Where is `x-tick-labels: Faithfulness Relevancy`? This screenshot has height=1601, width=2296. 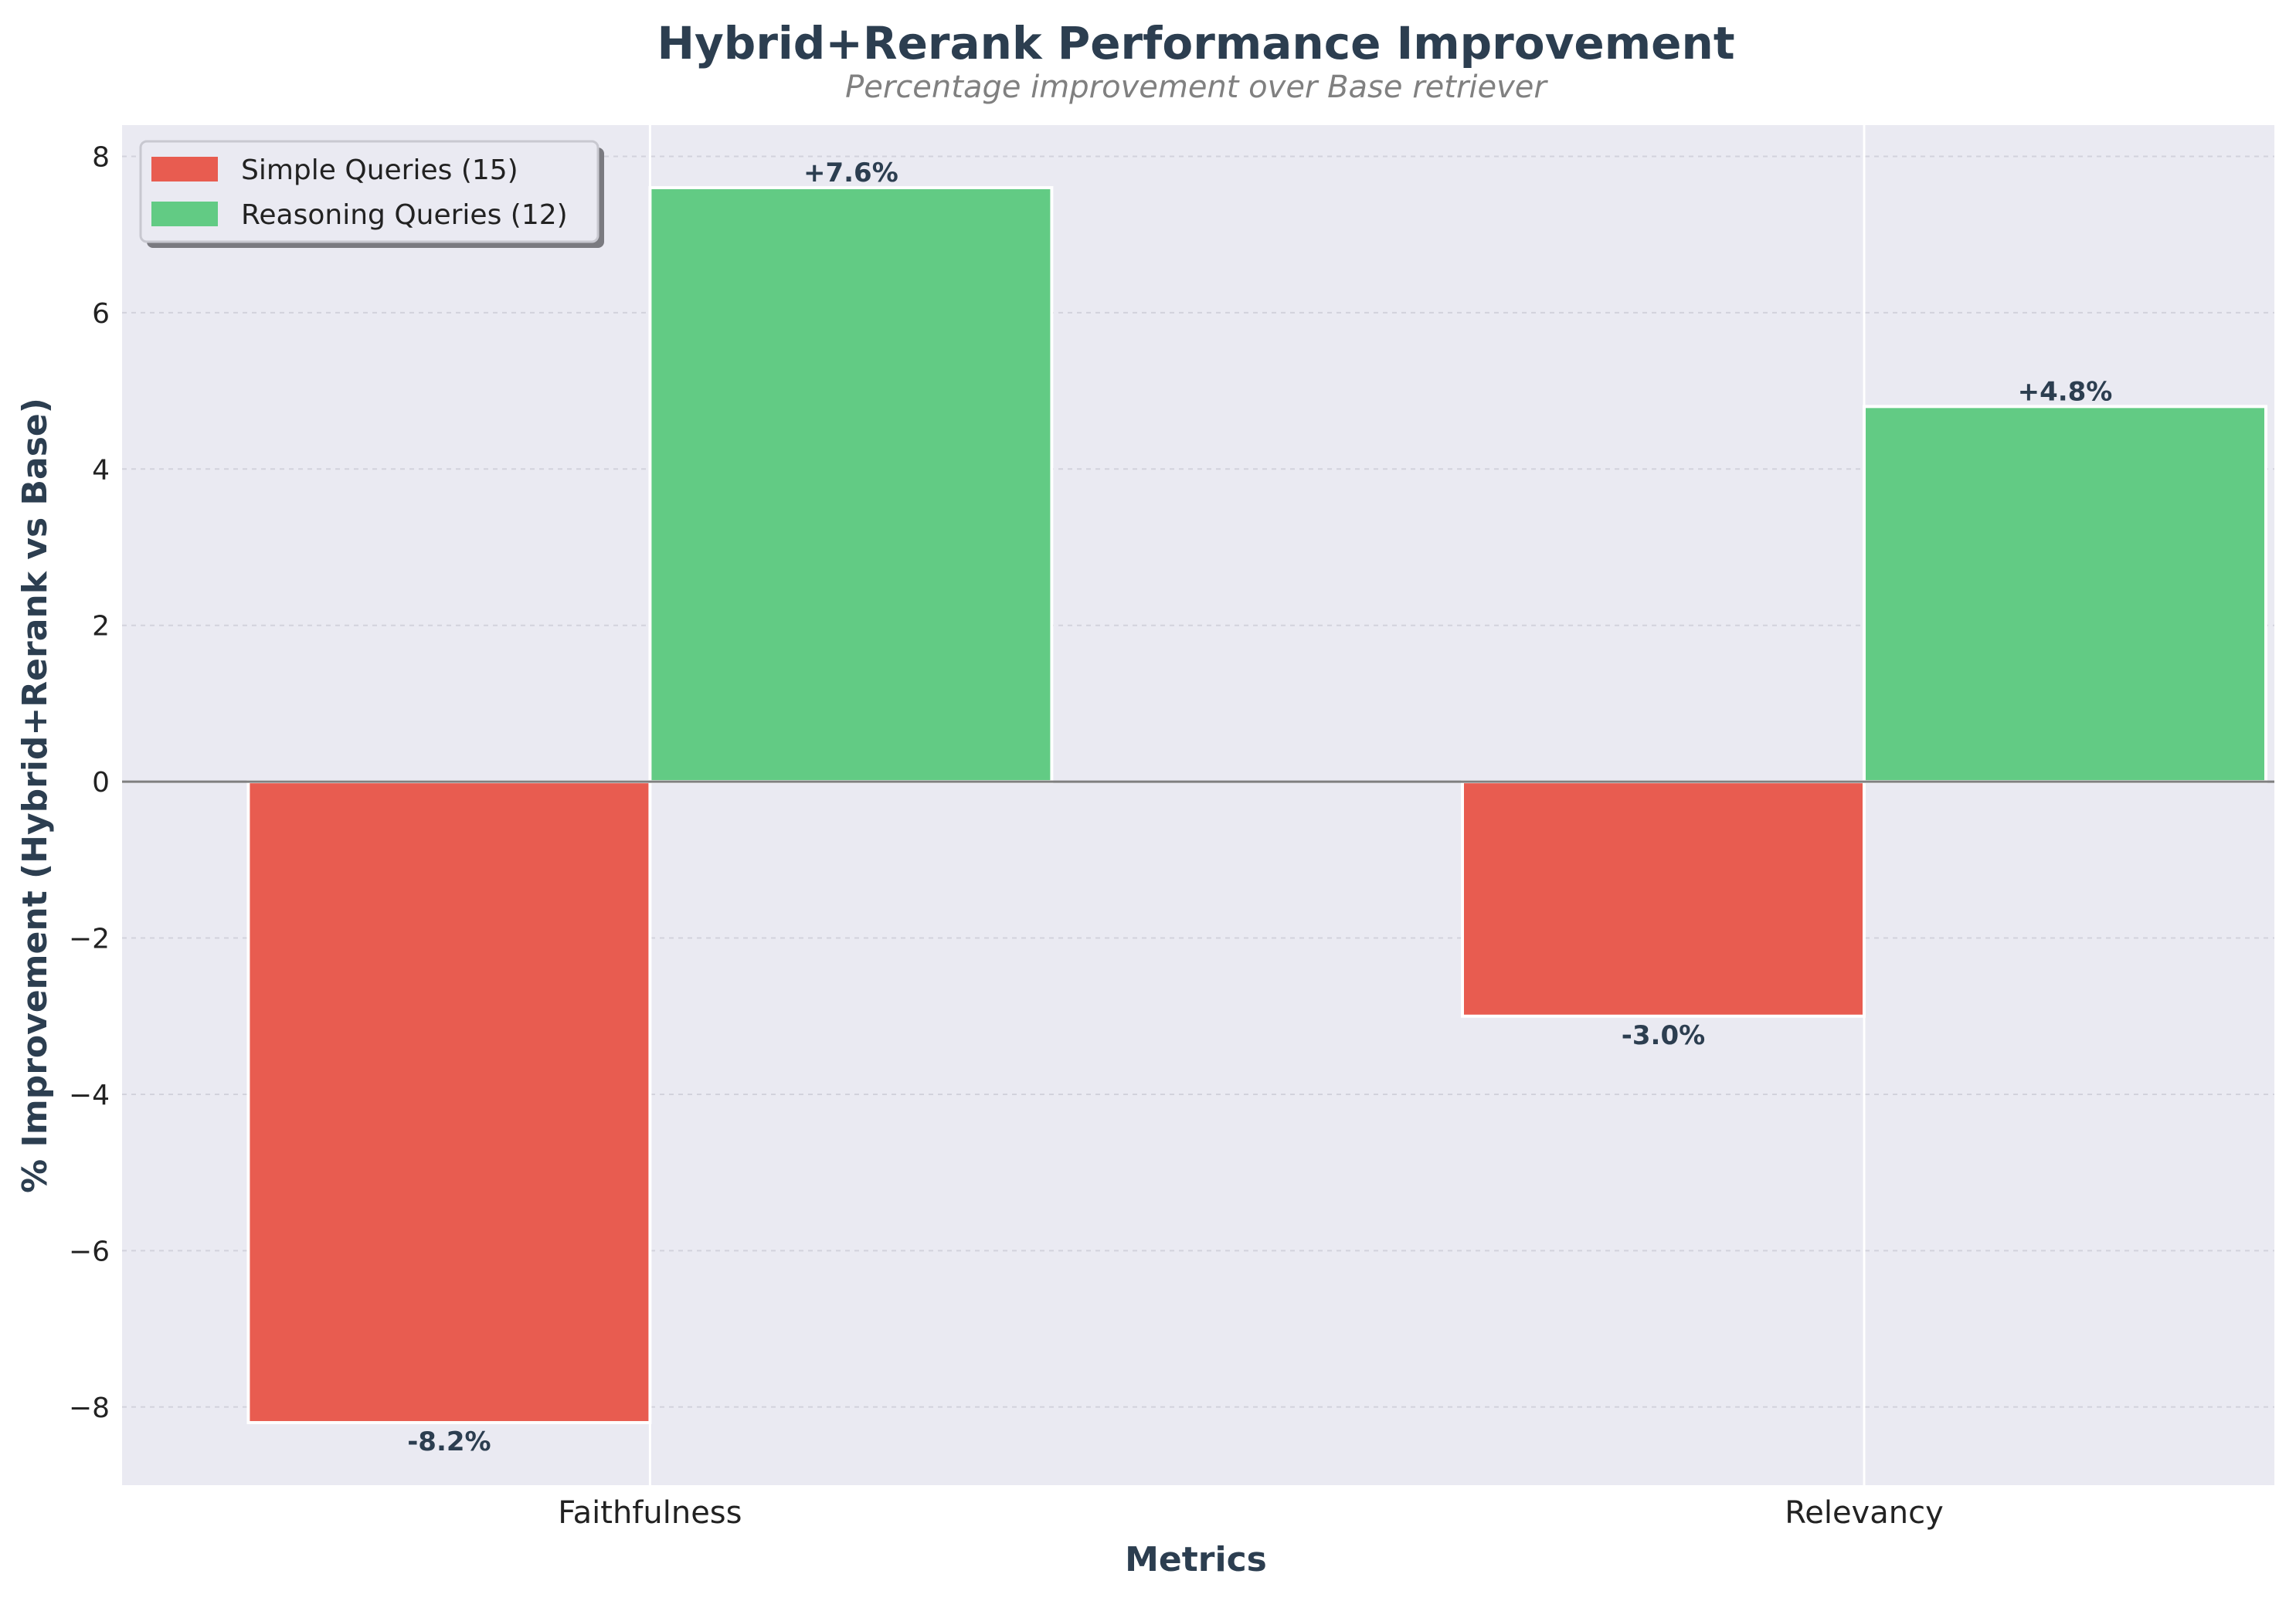
x-tick-labels: Faithfulness Relevancy is located at coordinates (1250, 1513).